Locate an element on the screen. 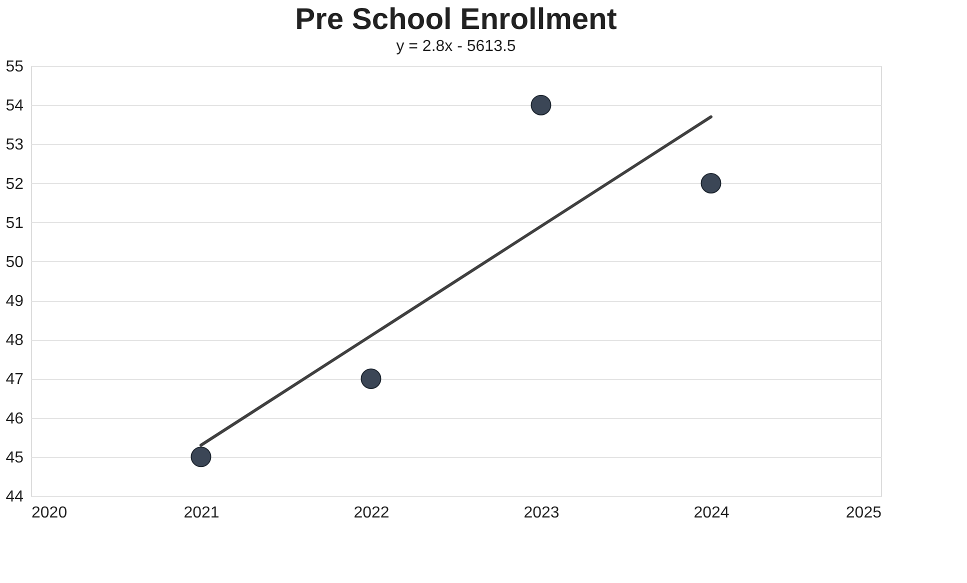 Image resolution: width=967 pixels, height=583 pixels. y-tick-label: 55 is located at coordinates (15, 67).